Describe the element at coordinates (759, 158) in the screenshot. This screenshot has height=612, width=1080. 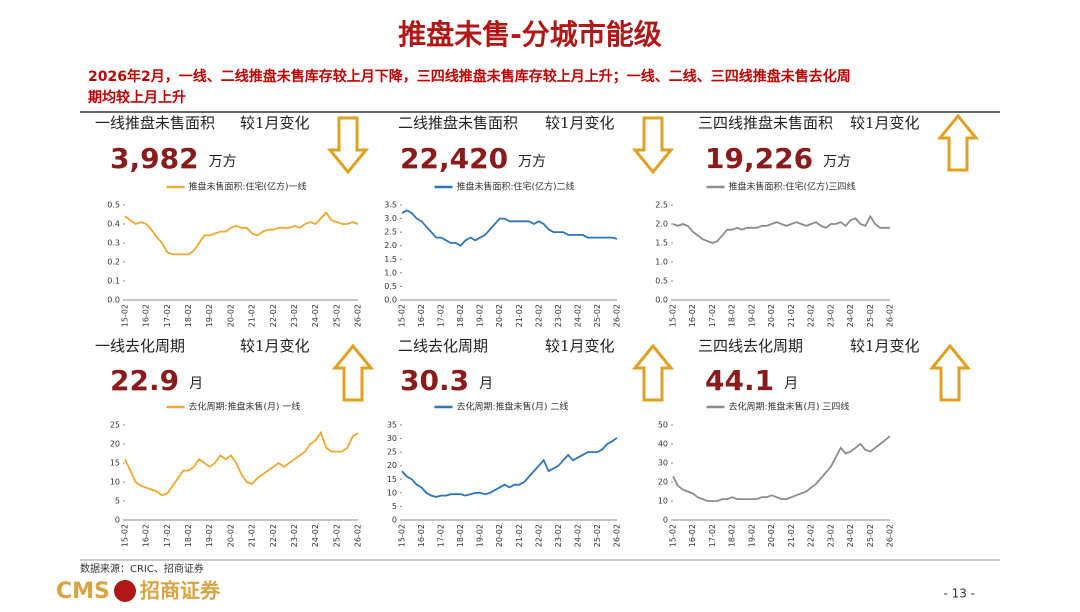
I see `panel-value: 19,226` at that location.